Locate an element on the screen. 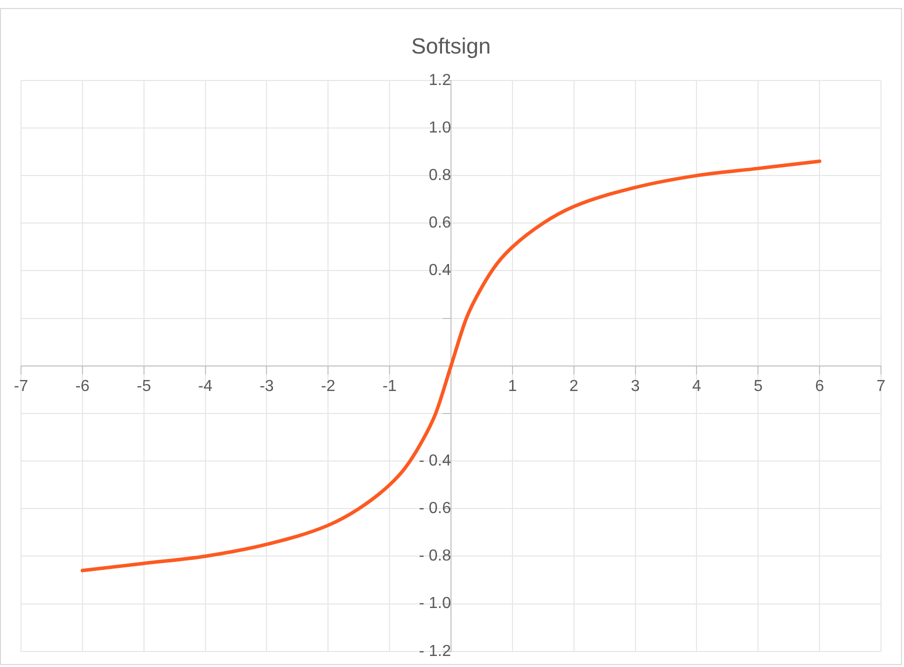  x-tick-label: -5 is located at coordinates (144, 386).